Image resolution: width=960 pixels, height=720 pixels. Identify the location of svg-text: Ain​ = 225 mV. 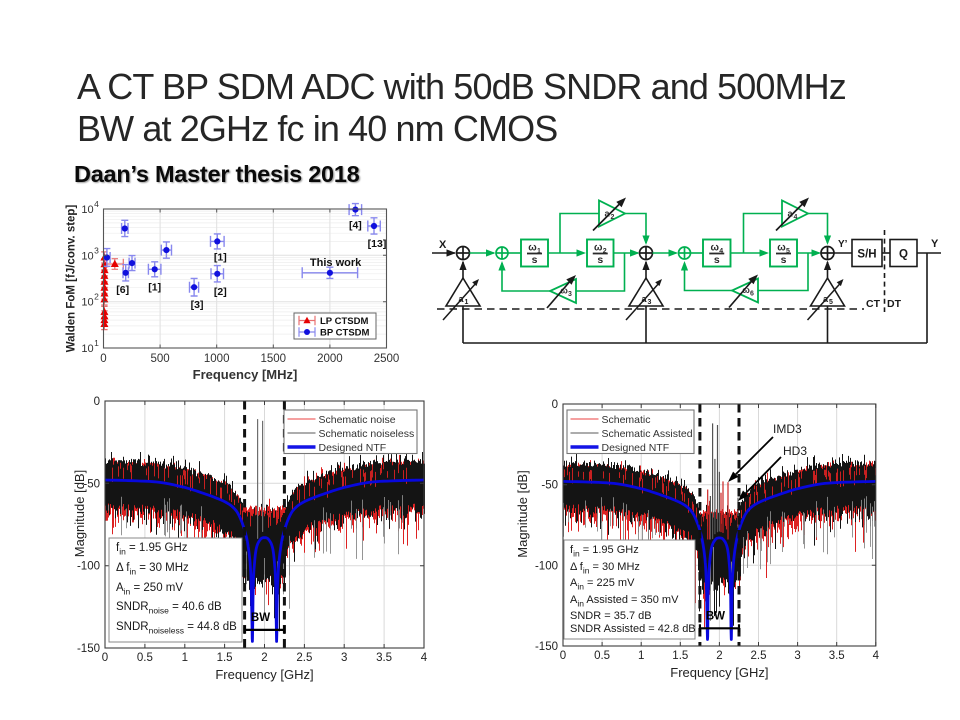
(602, 584).